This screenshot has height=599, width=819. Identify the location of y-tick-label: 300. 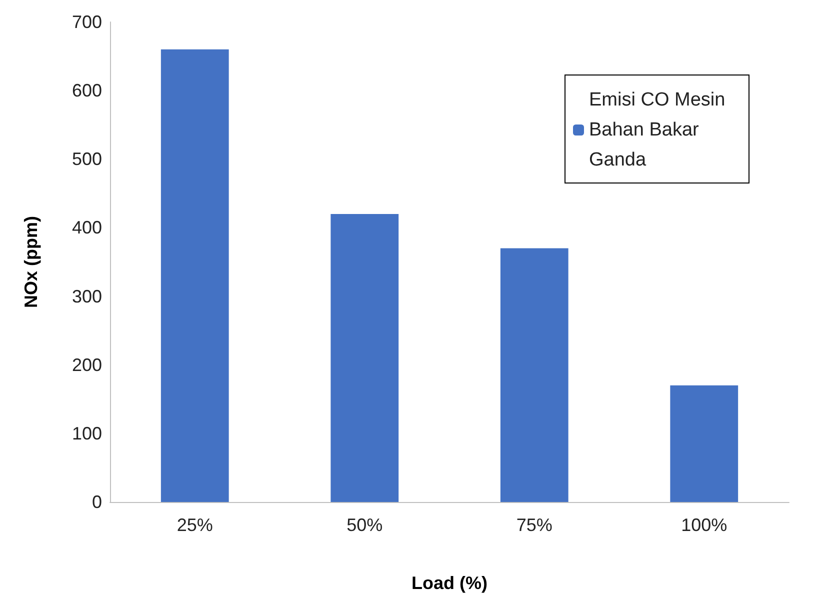
(87, 296).